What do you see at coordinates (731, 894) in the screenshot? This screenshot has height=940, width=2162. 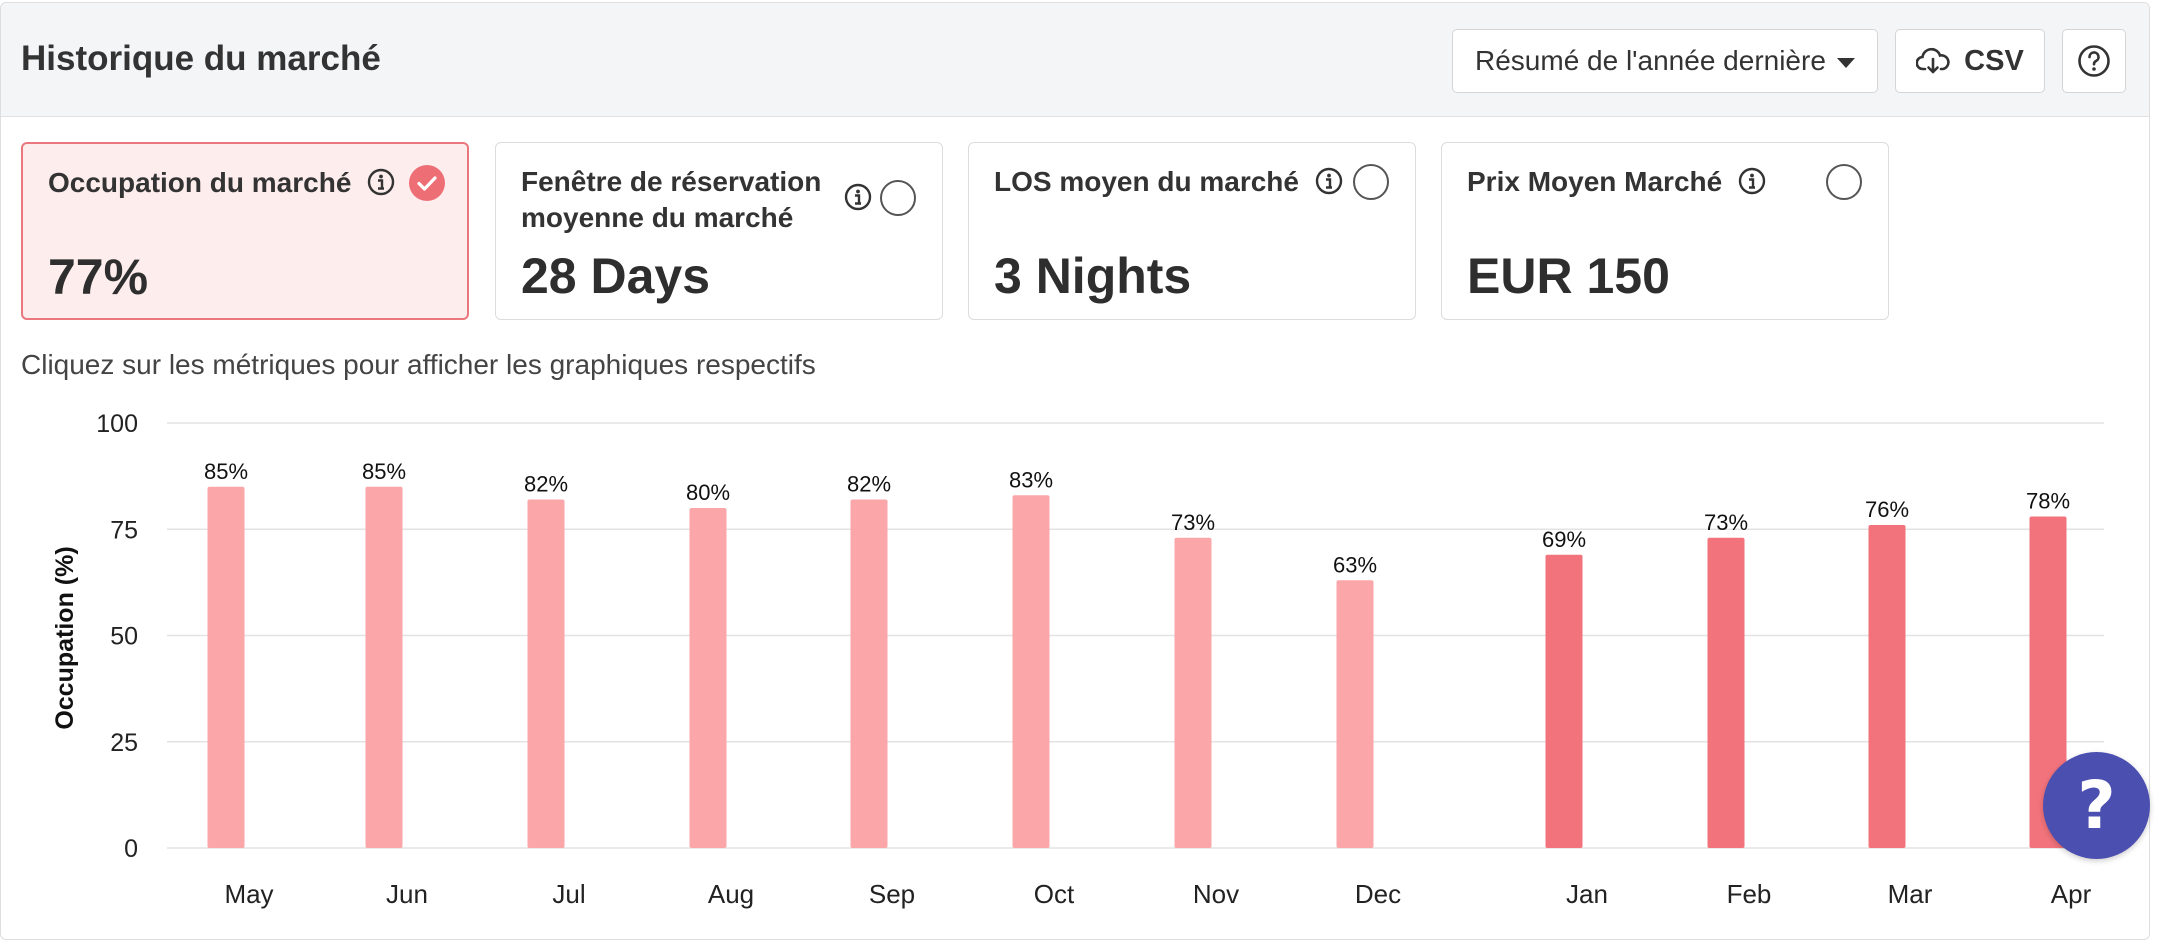 I see `x-tick-label: Aug` at bounding box center [731, 894].